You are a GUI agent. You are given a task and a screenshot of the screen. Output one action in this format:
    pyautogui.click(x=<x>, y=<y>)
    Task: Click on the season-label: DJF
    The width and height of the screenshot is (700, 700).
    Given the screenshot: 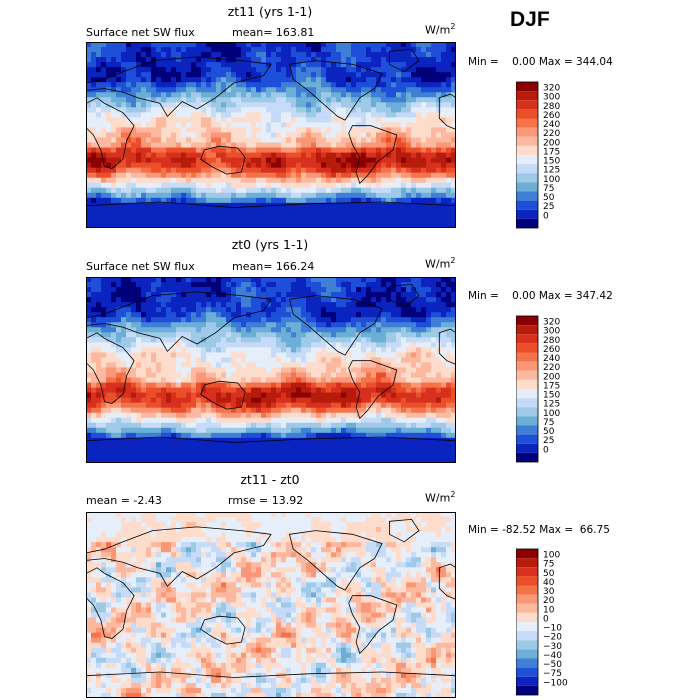 What is the action you would take?
    pyautogui.click(x=530, y=19)
    